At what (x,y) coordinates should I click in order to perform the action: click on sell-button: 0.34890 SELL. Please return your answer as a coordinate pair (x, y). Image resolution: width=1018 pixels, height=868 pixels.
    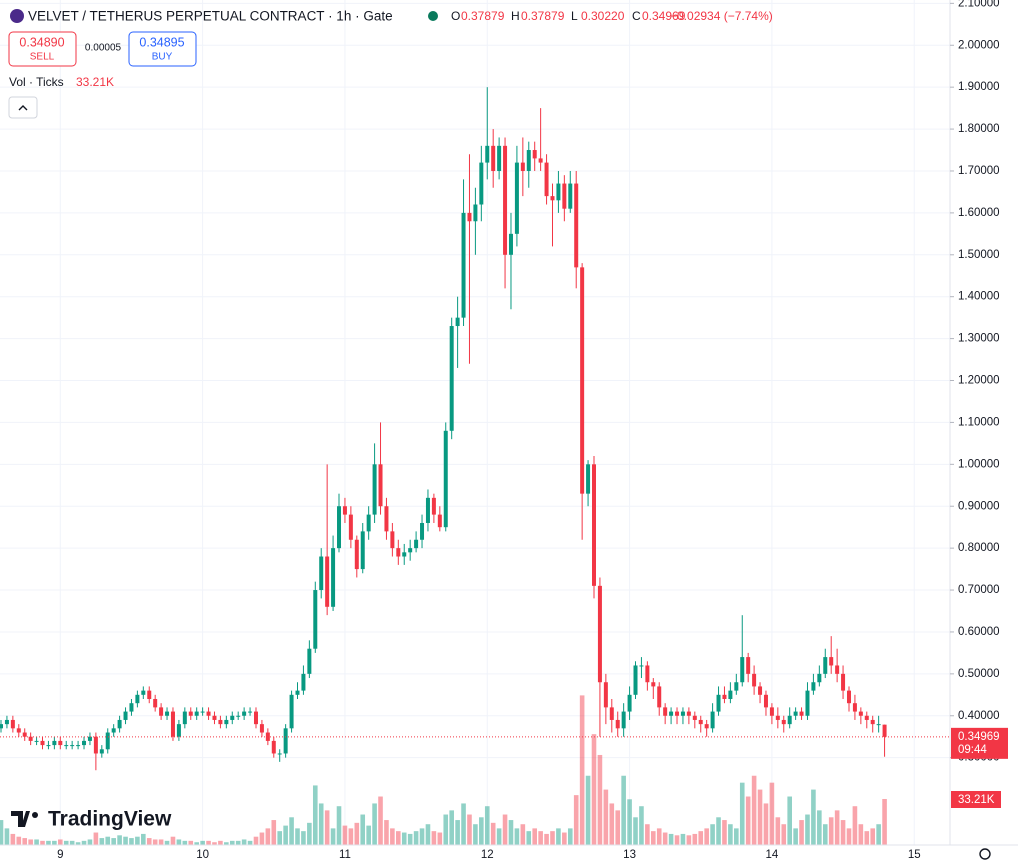
    Looking at the image, I should click on (42, 49).